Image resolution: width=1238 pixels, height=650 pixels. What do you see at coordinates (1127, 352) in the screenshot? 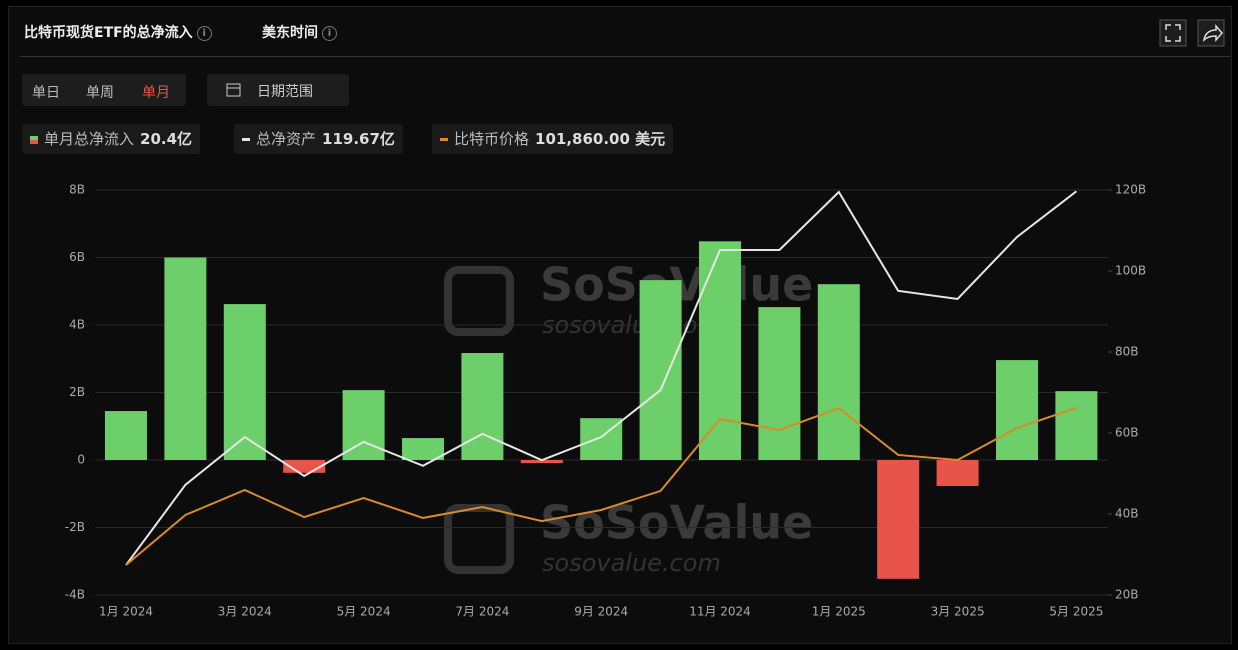
I see `y2-tick-label: 80B` at bounding box center [1127, 352].